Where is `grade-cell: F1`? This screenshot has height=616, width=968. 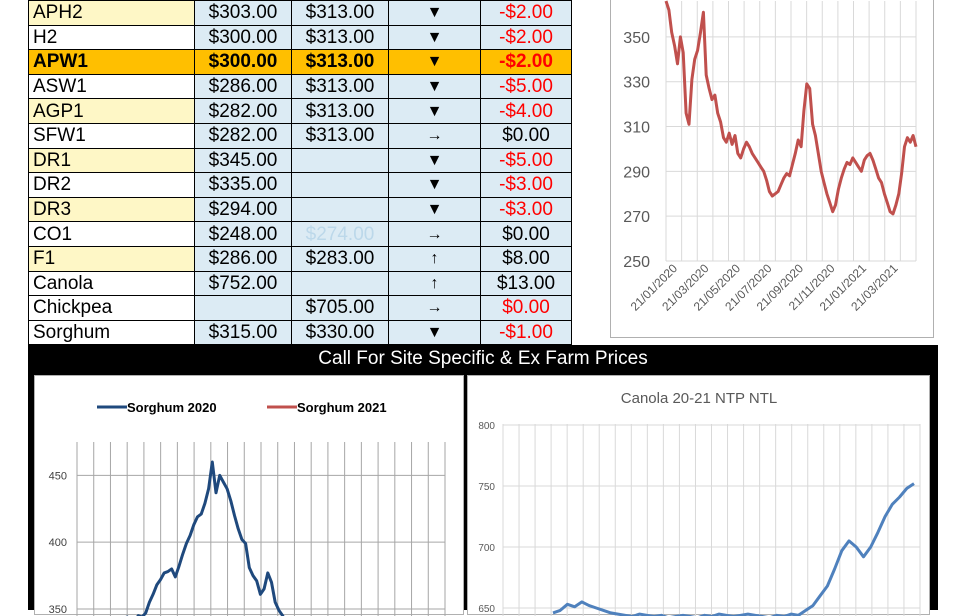
grade-cell: F1 is located at coordinates (111, 258).